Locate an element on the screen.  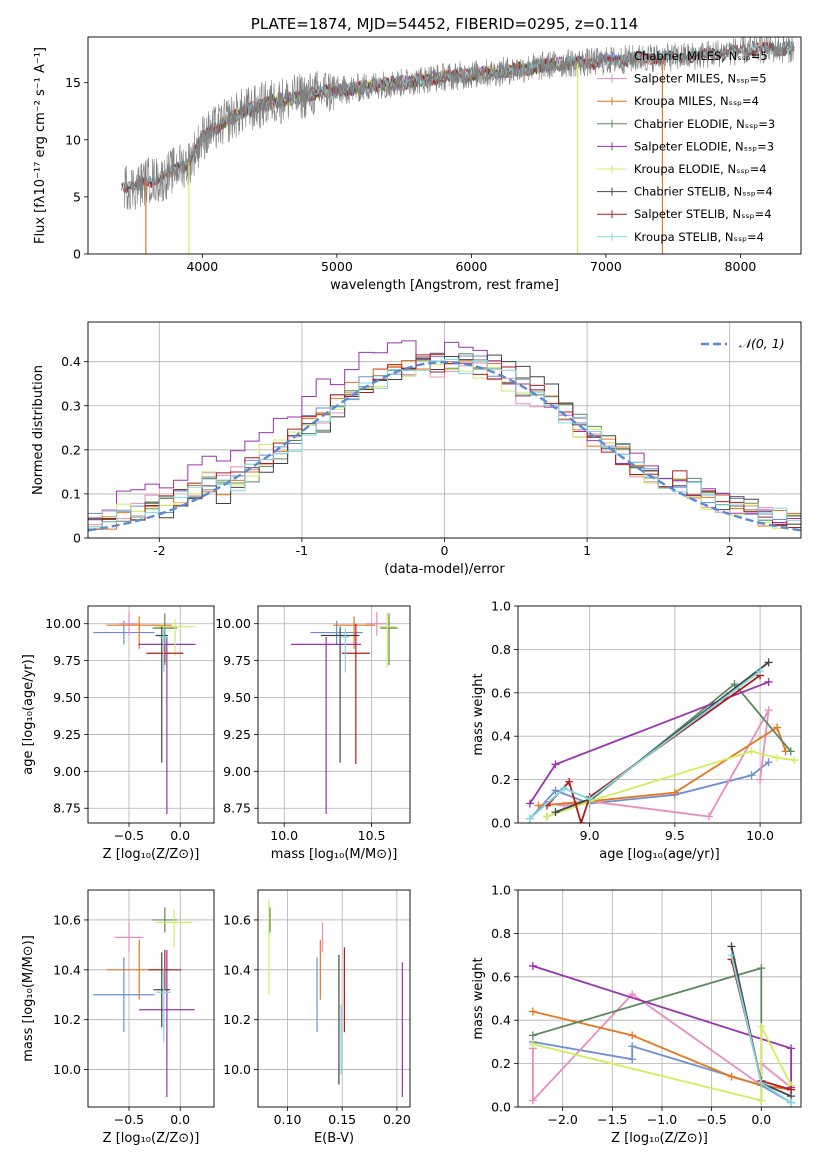
panel-mass_vs_ebv: 0.10 0.15 0.20 10.0 10.2 10.4 10.6 E(B-V) is located at coordinates (317, 1017).